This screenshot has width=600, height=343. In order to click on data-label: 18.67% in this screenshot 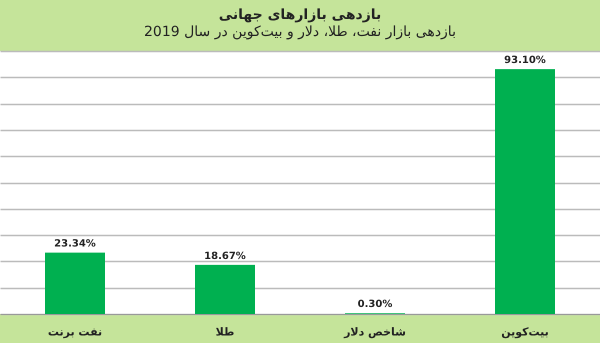, I will do `click(225, 256)`.